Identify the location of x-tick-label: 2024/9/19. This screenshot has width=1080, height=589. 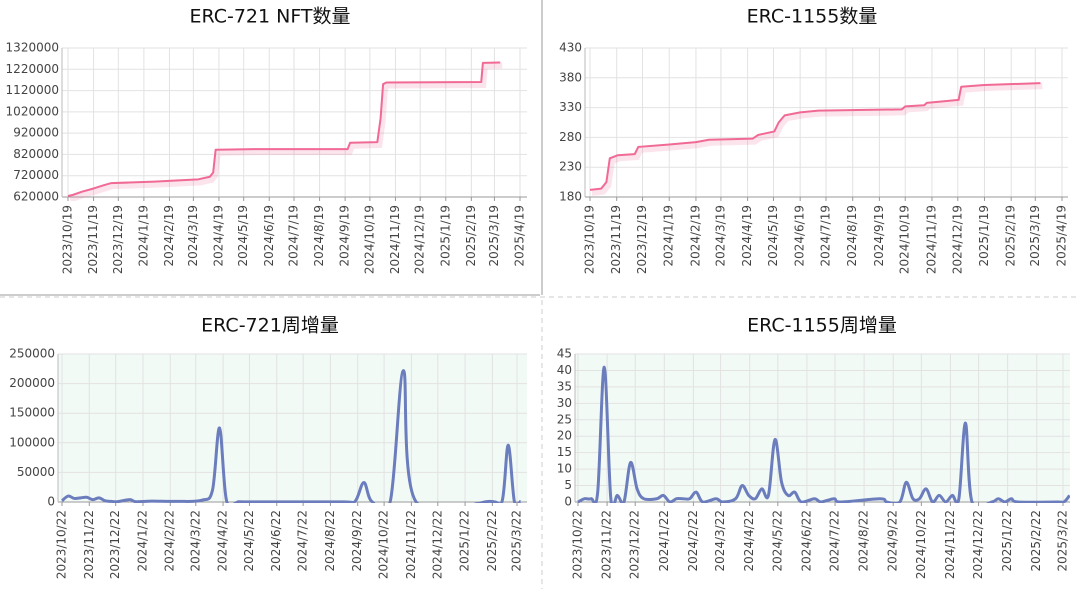
(345, 236).